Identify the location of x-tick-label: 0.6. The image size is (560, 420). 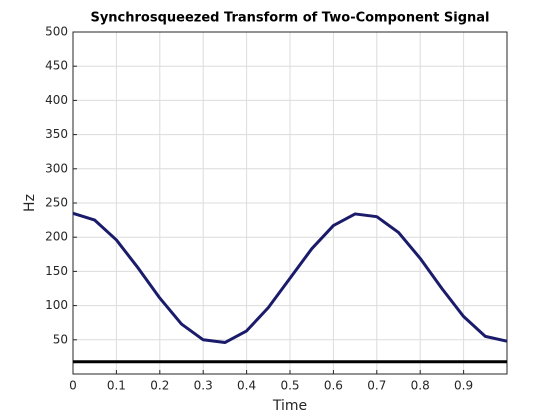
(333, 386).